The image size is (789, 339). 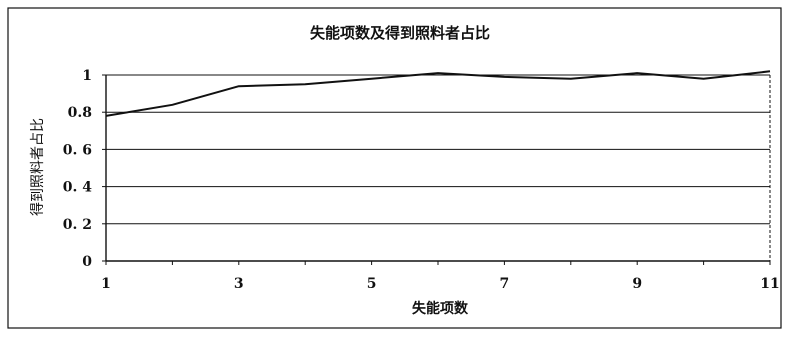 What do you see at coordinates (769, 284) in the screenshot?
I see `x-tick-label: 11` at bounding box center [769, 284].